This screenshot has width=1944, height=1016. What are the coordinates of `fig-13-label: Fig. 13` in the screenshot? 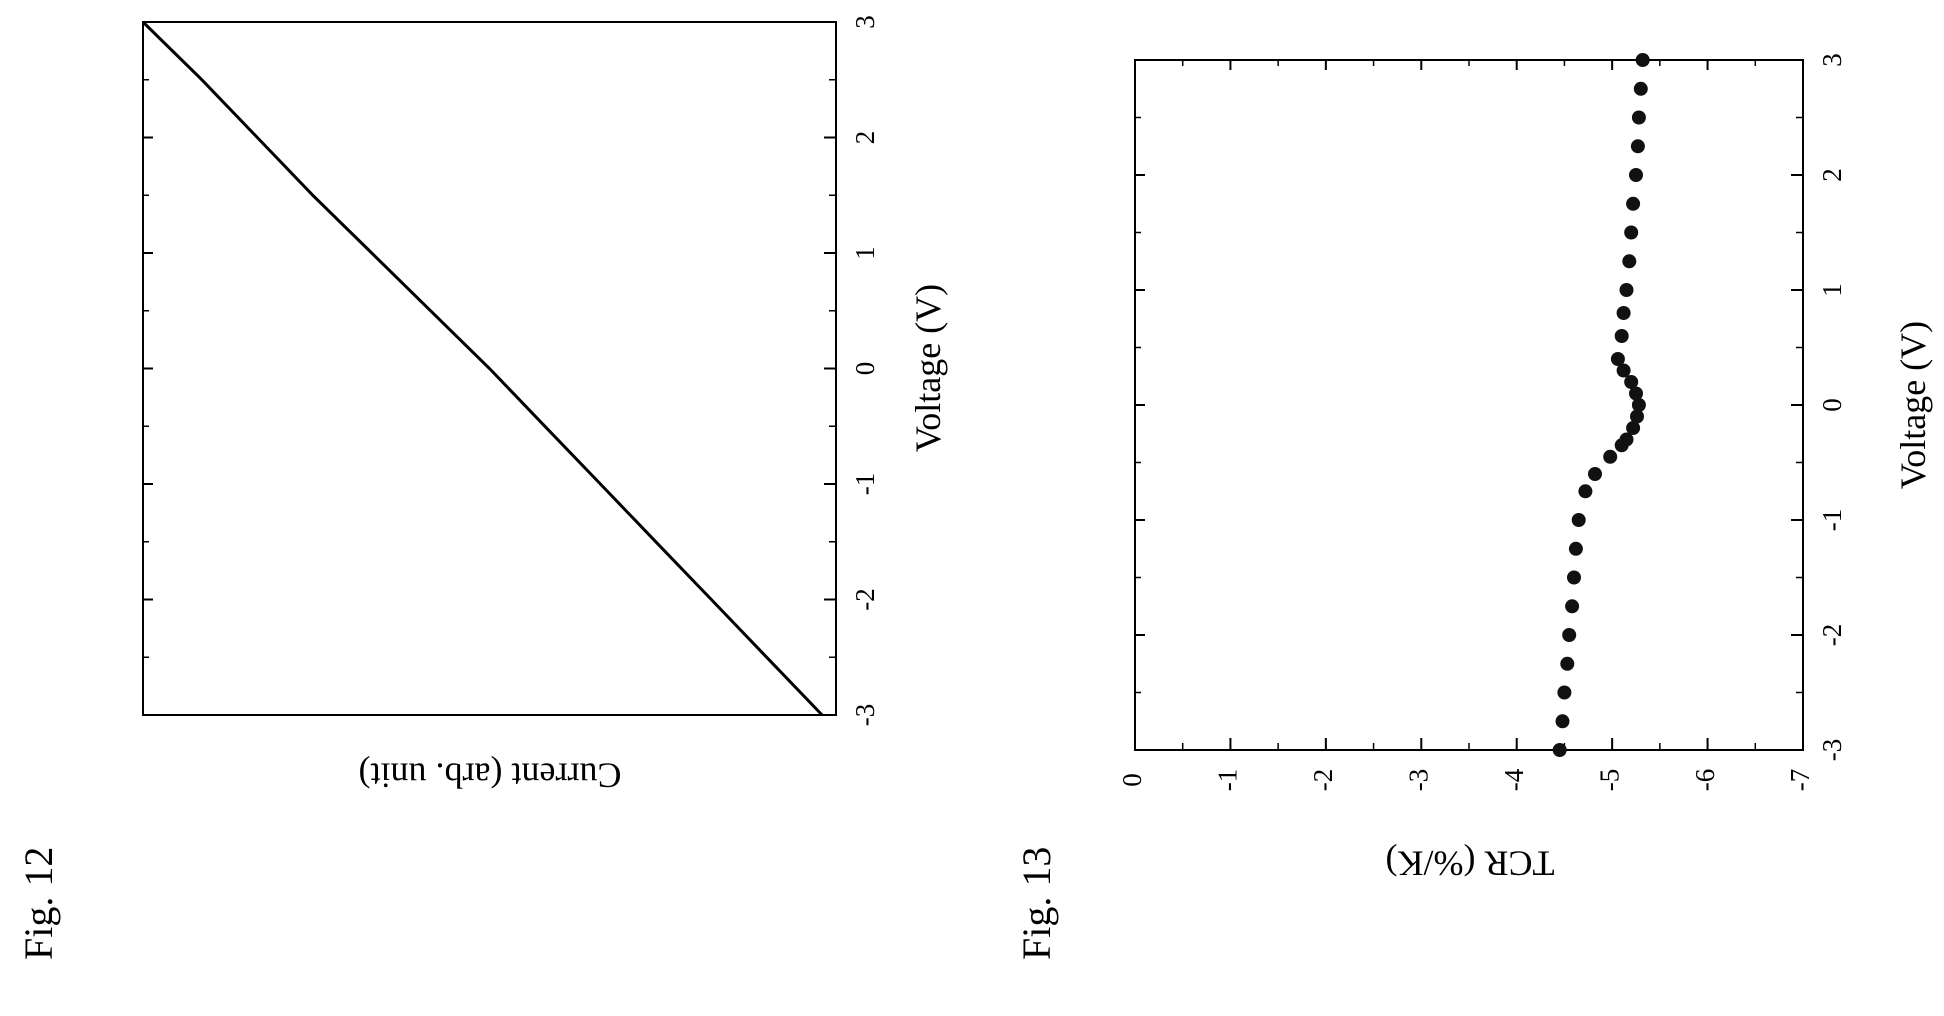 It's located at (1036, 903).